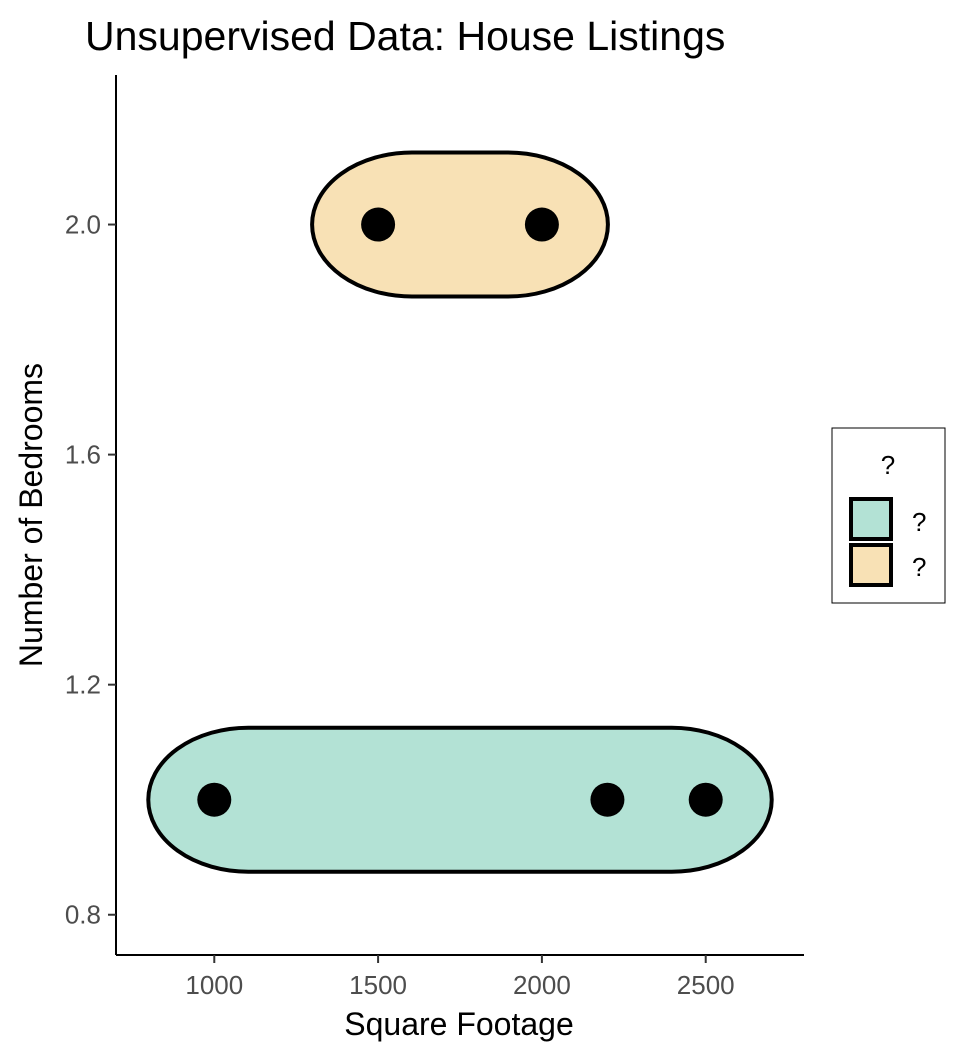 Image resolution: width=960 pixels, height=1056 pixels. What do you see at coordinates (83, 455) in the screenshot?
I see `y-tick-label: 1.6` at bounding box center [83, 455].